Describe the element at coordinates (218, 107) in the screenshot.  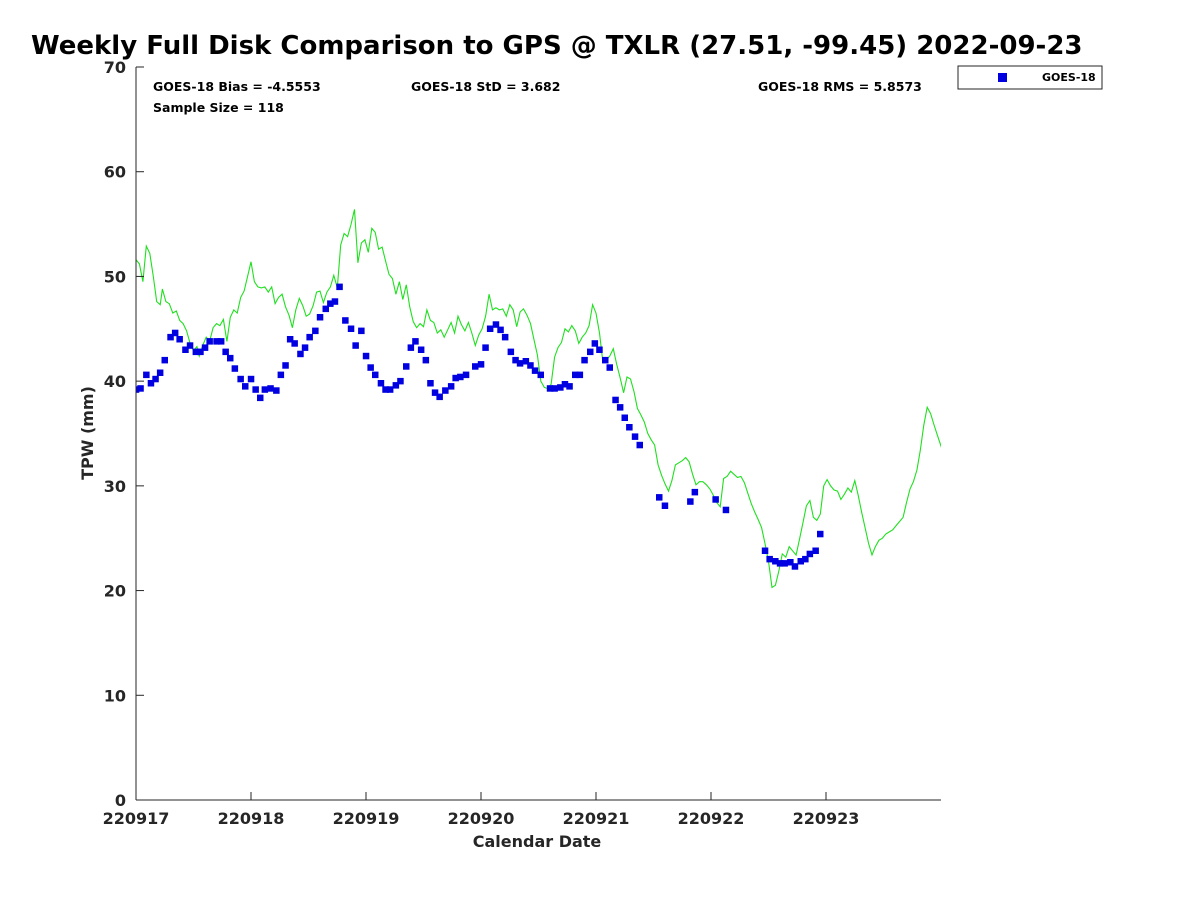
I see `sample-size-stat: Sample Size = 118` at that location.